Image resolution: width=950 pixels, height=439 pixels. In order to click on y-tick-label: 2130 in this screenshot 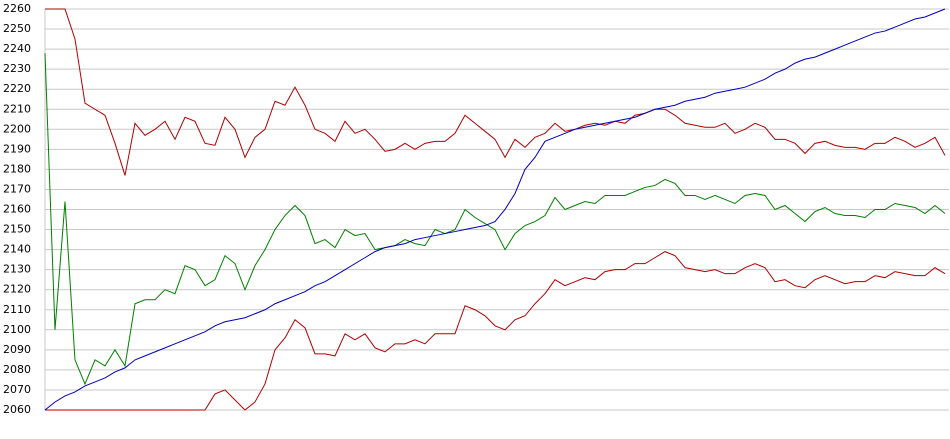, I will do `click(17, 269)`.